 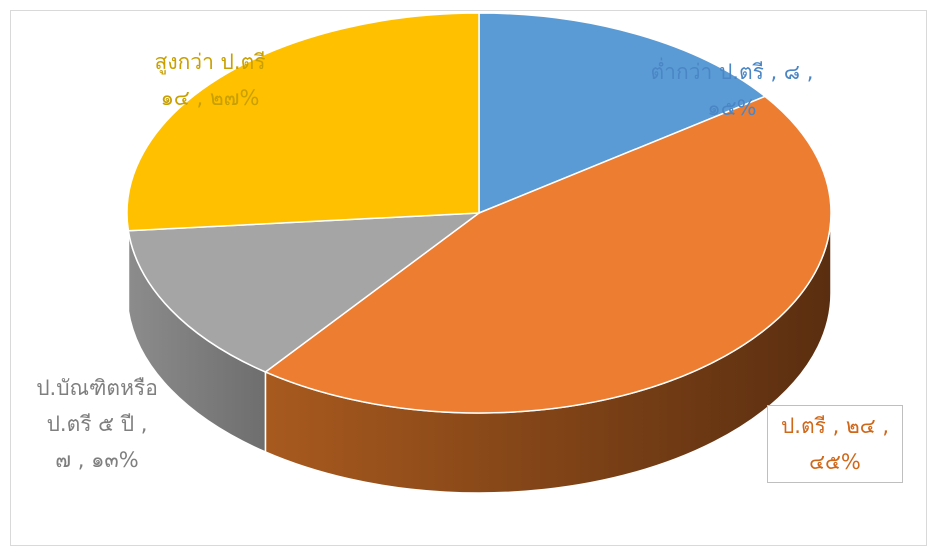 I want to click on pie-slice-สูงกว่า-ป.ตรี, so click(x=303, y=122).